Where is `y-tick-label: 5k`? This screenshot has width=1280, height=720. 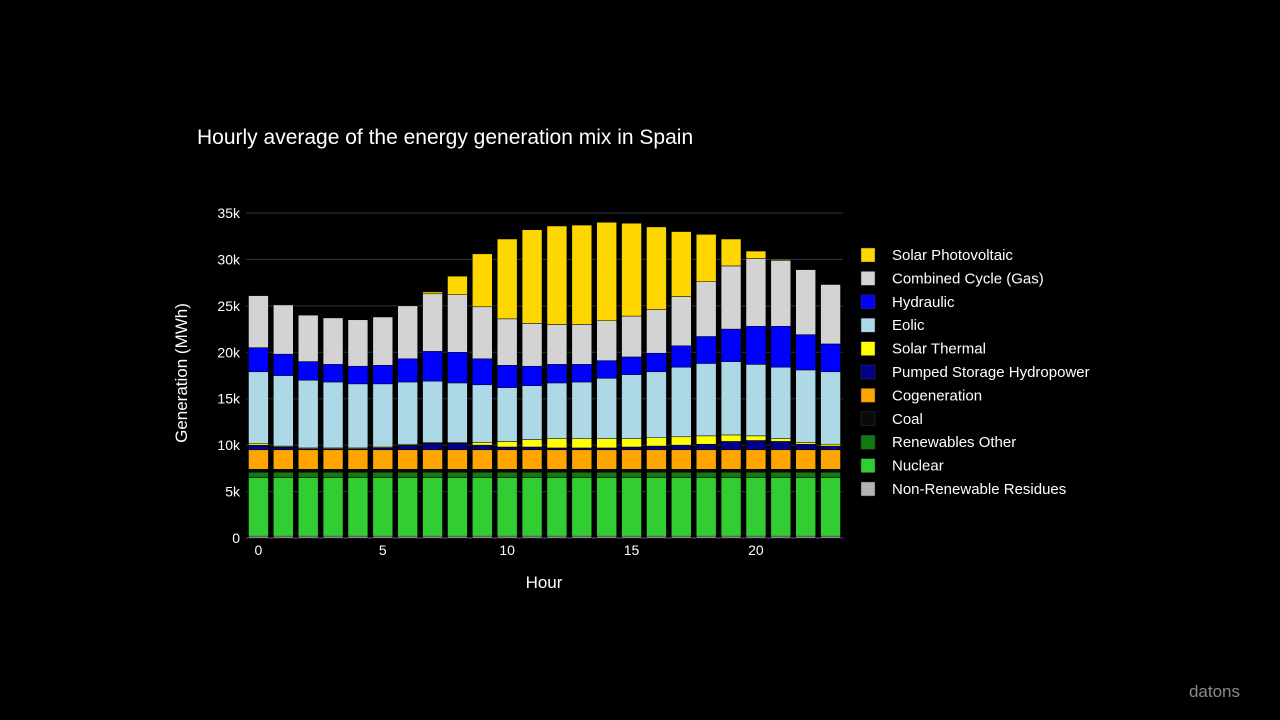 y-tick-label: 5k is located at coordinates (233, 492).